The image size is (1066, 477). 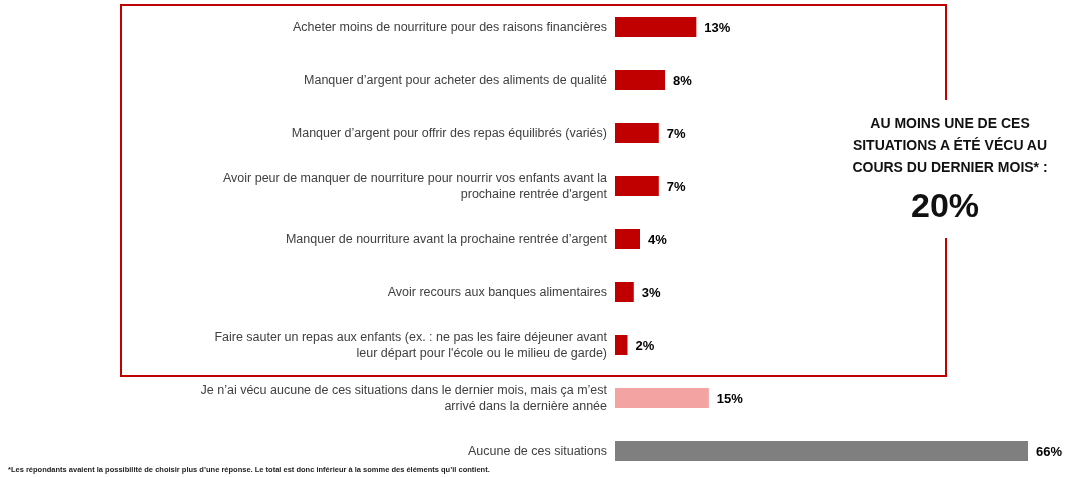 I want to click on y-tick-label: Aucune de ces situations, so click(x=537, y=450).